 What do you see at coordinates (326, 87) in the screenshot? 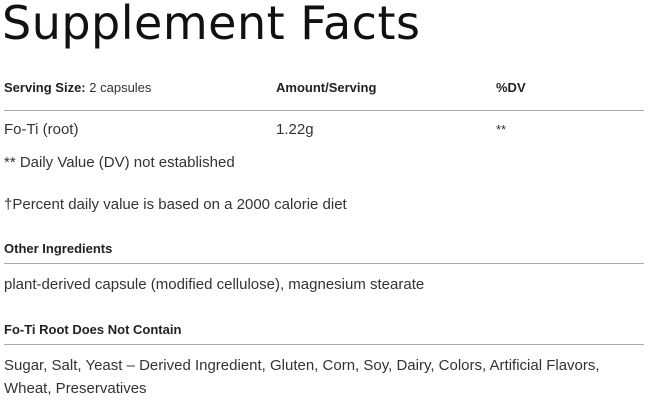
I see `amount-header: Amount/Serving` at bounding box center [326, 87].